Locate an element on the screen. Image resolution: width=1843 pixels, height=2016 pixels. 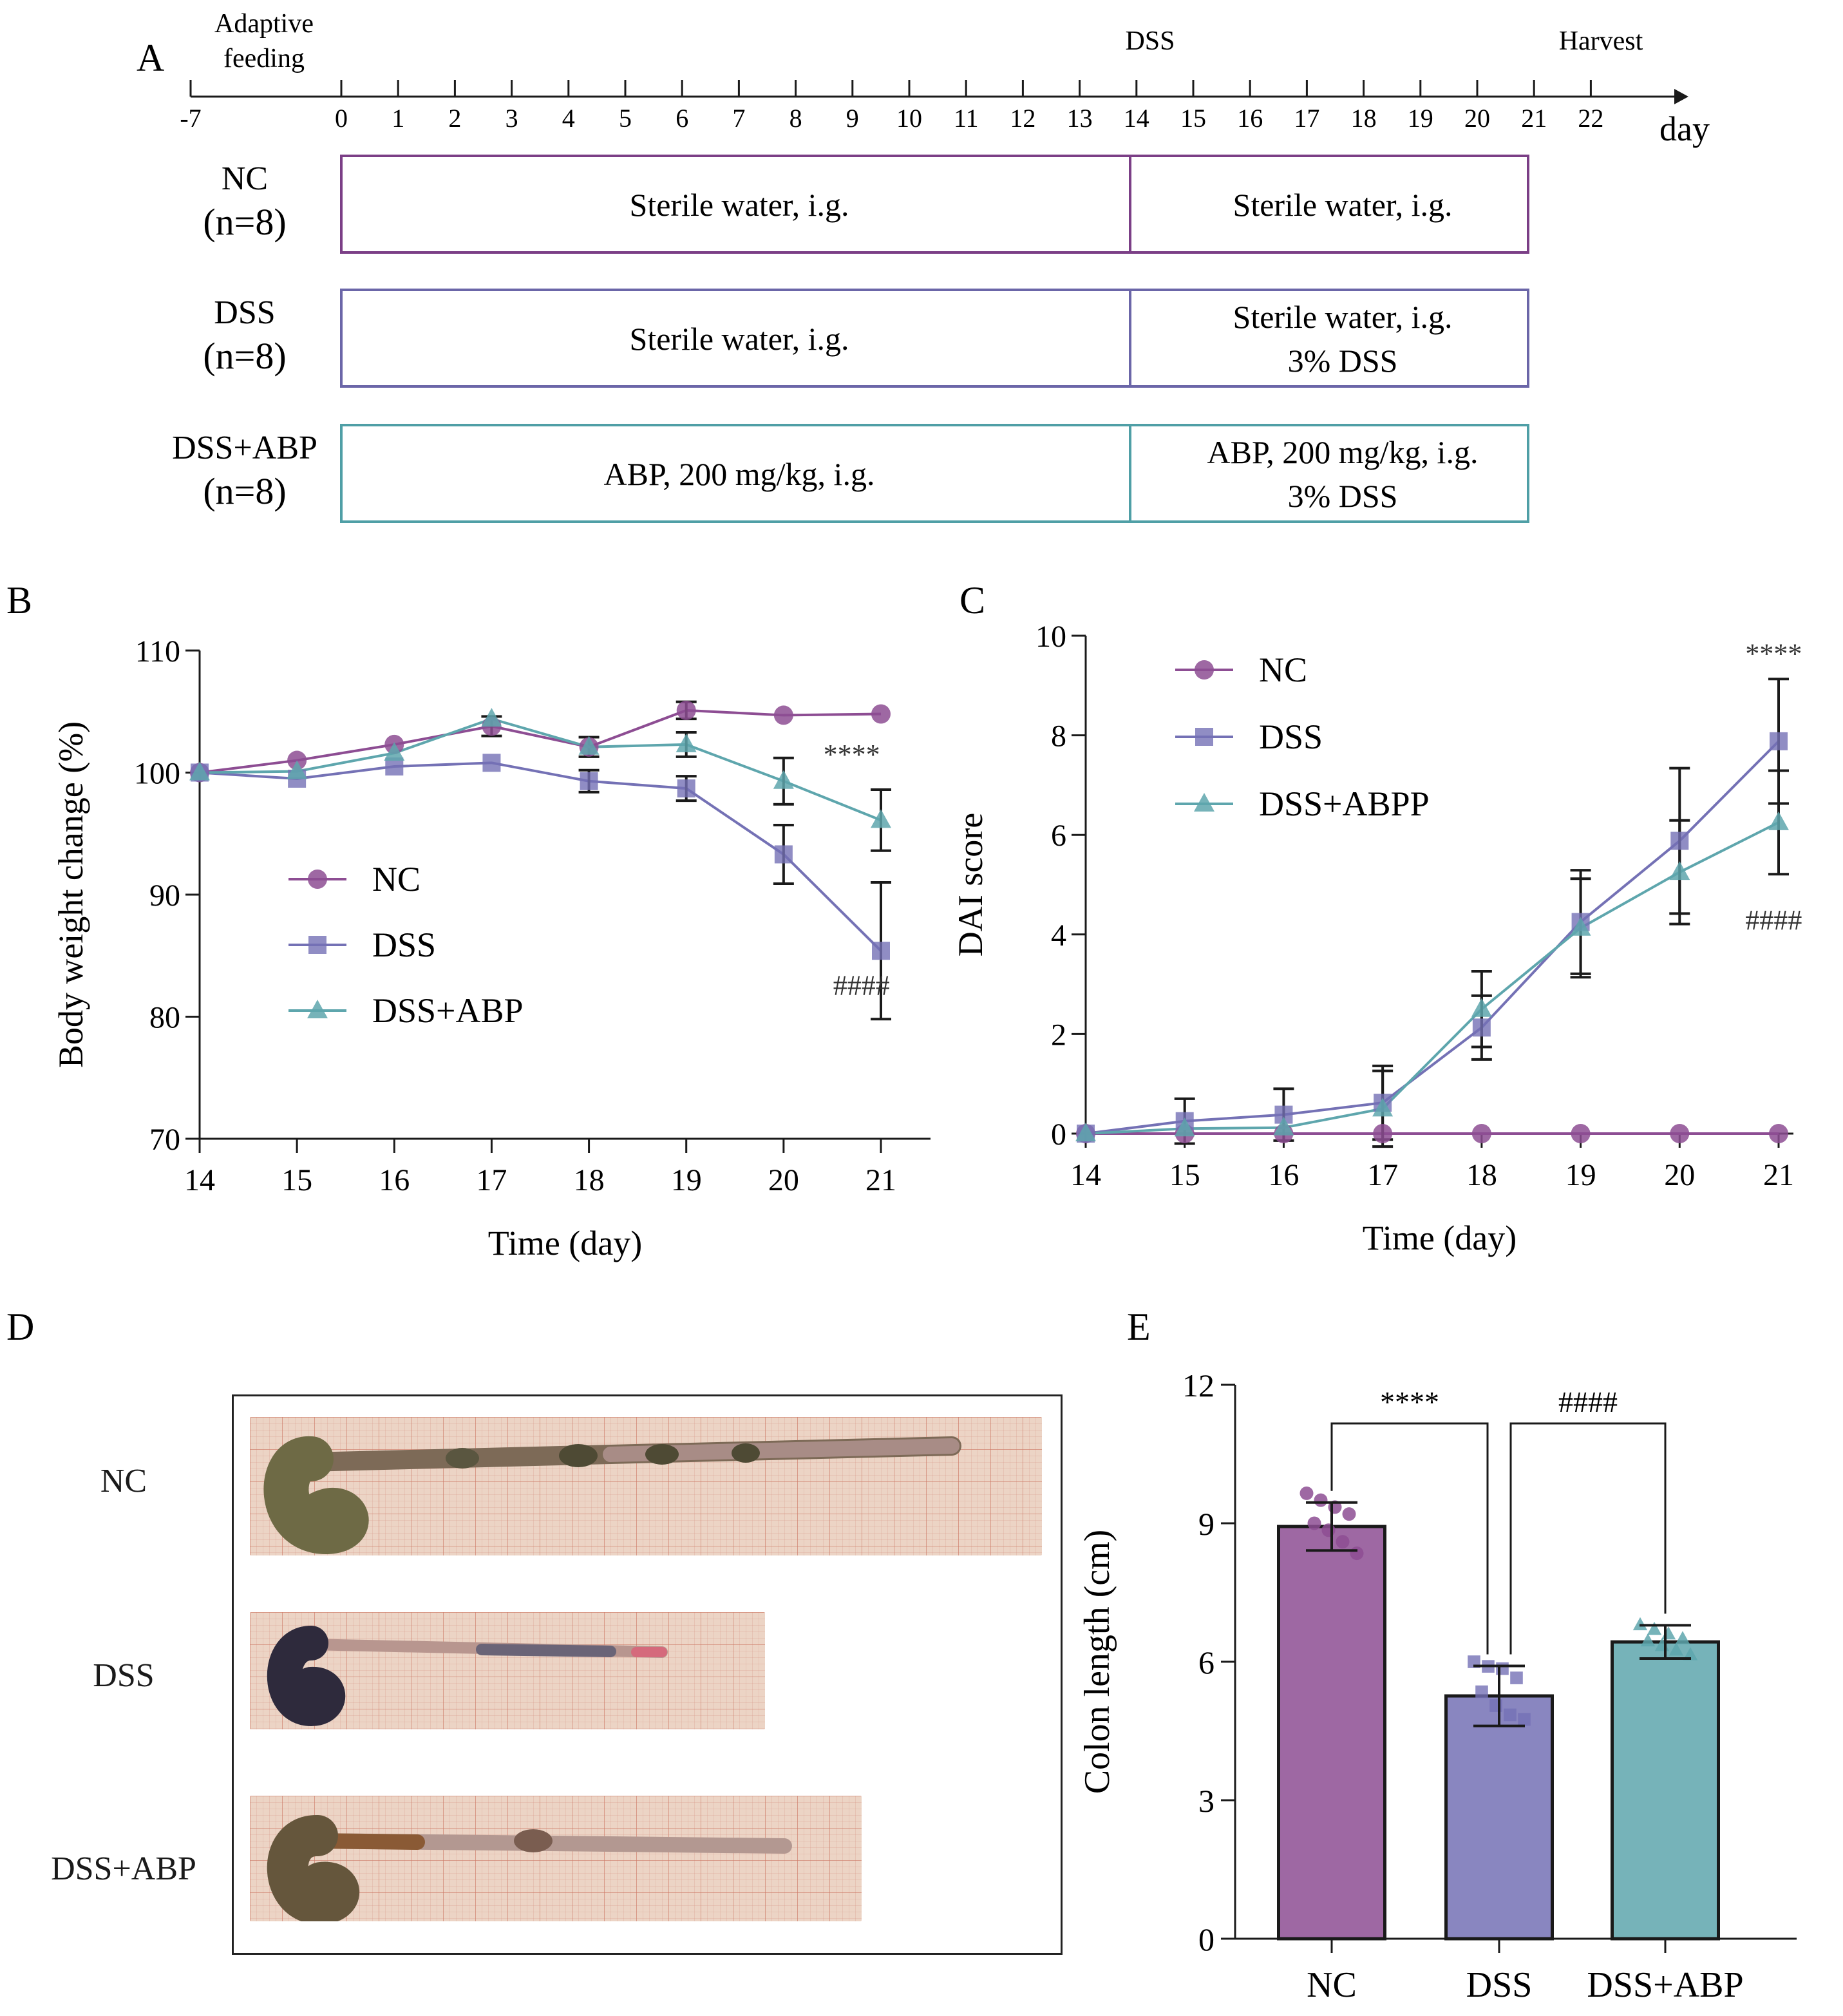
harvest-label: Harvest is located at coordinates (1601, 41).